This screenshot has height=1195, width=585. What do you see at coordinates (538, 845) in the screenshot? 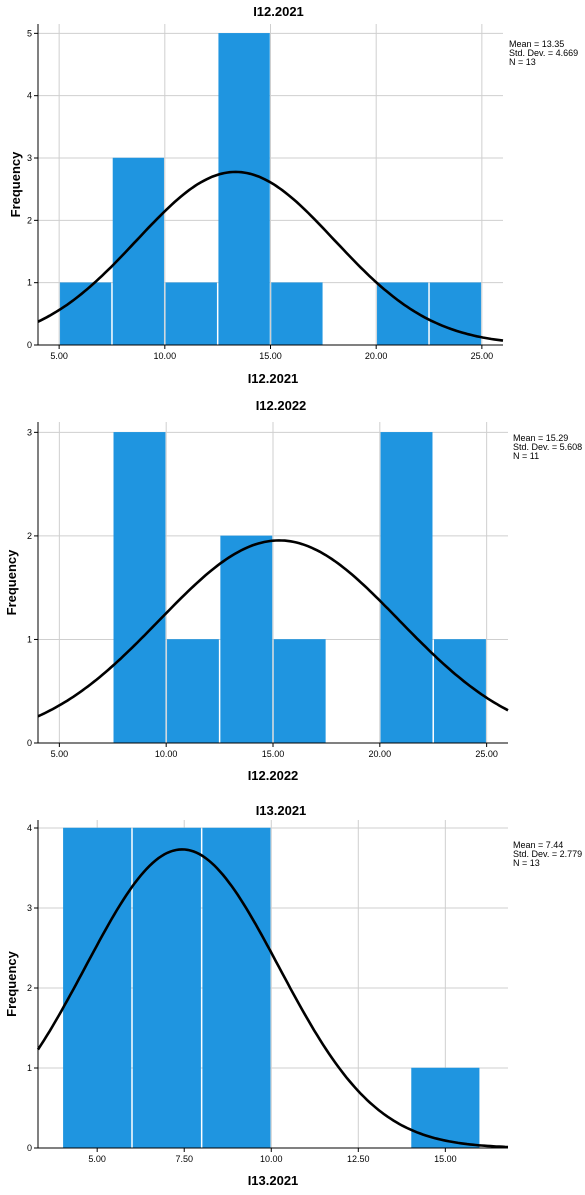
I see `stats-label: Mean = 7.44` at bounding box center [538, 845].